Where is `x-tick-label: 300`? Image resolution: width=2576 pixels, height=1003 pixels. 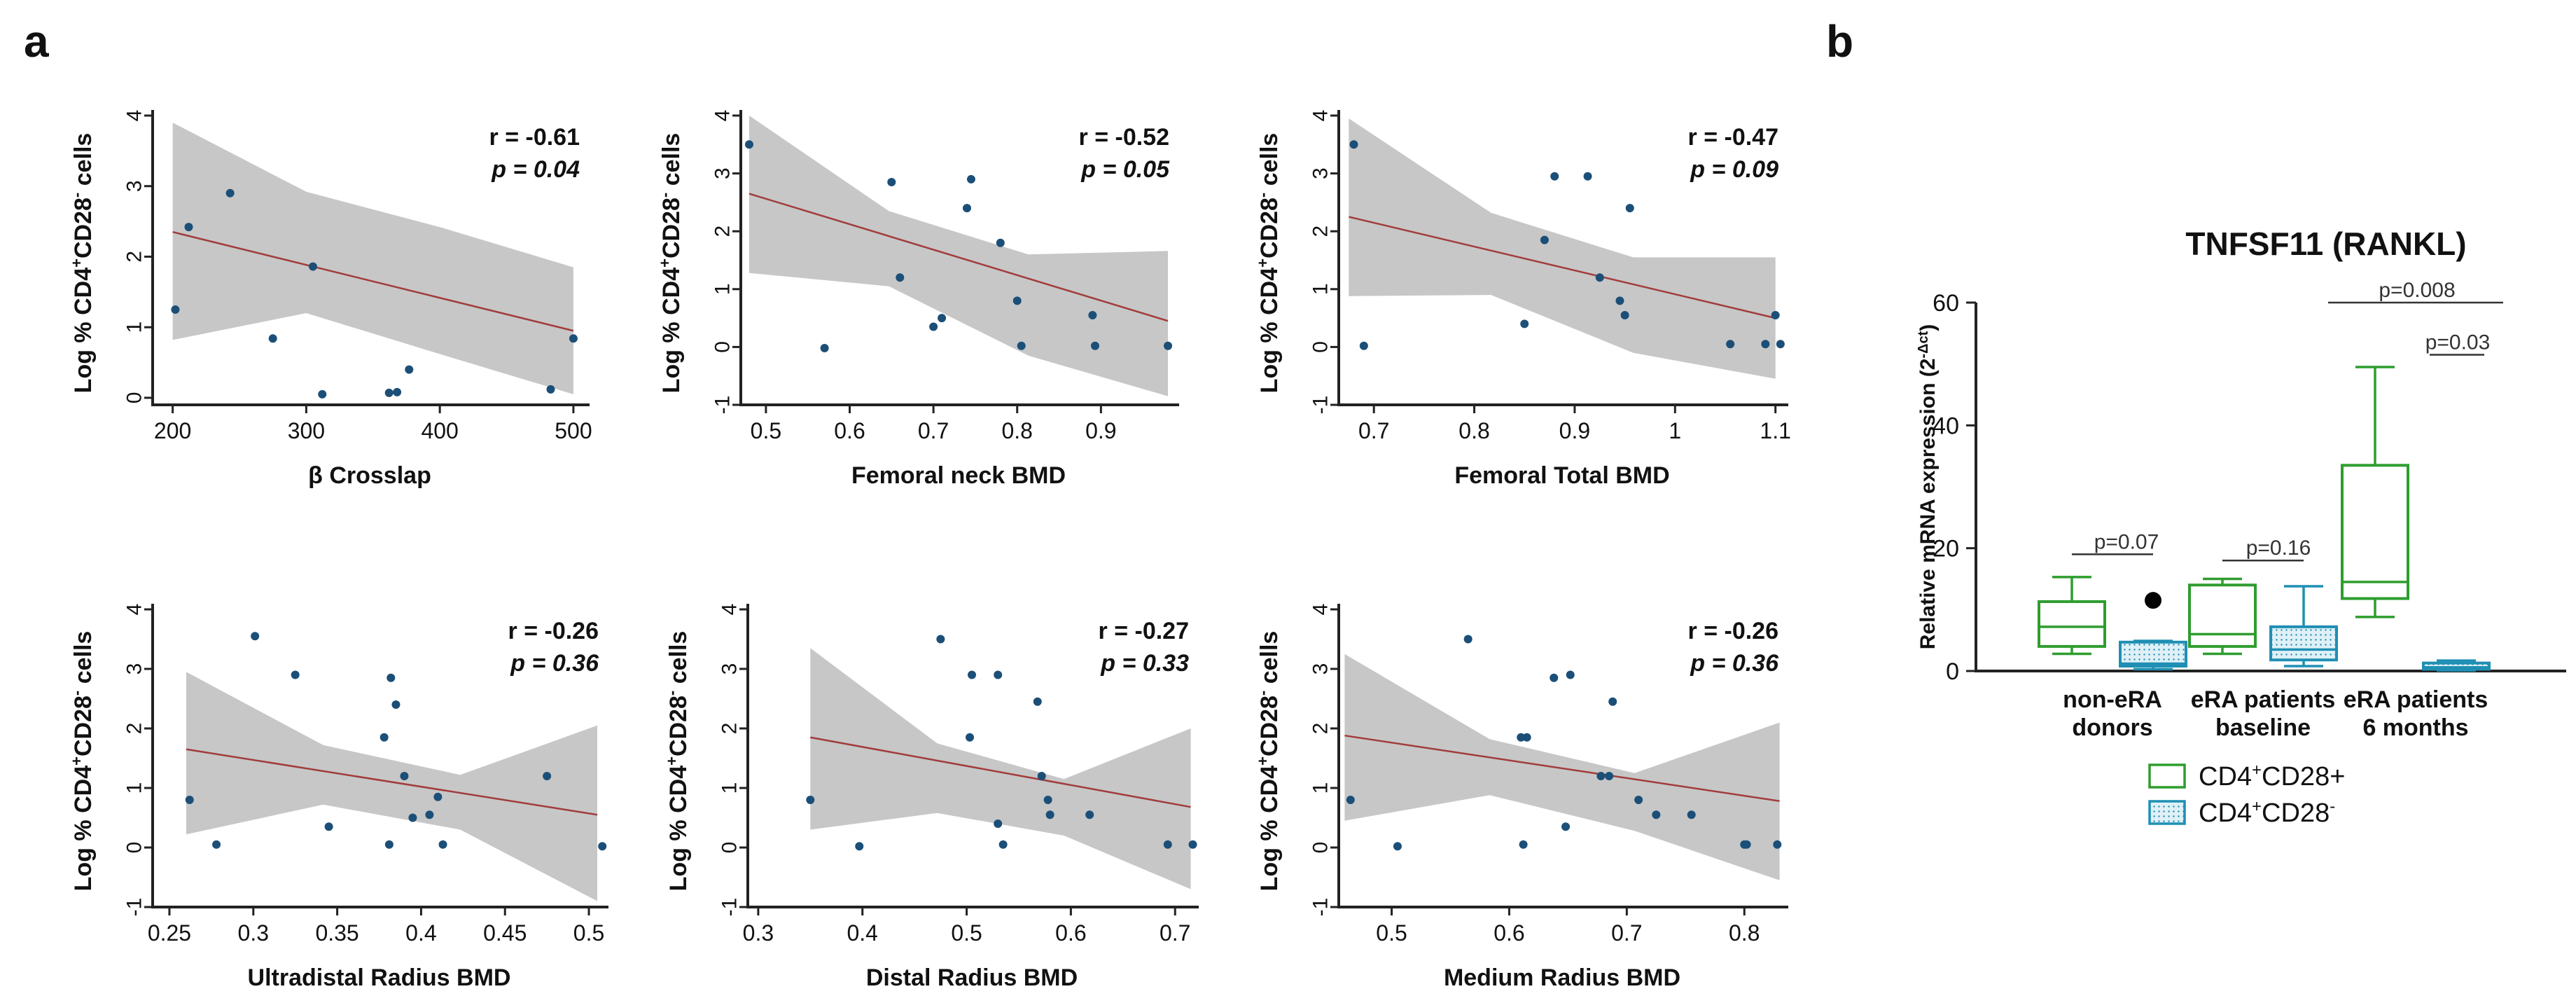
x-tick-label: 300 is located at coordinates (306, 430).